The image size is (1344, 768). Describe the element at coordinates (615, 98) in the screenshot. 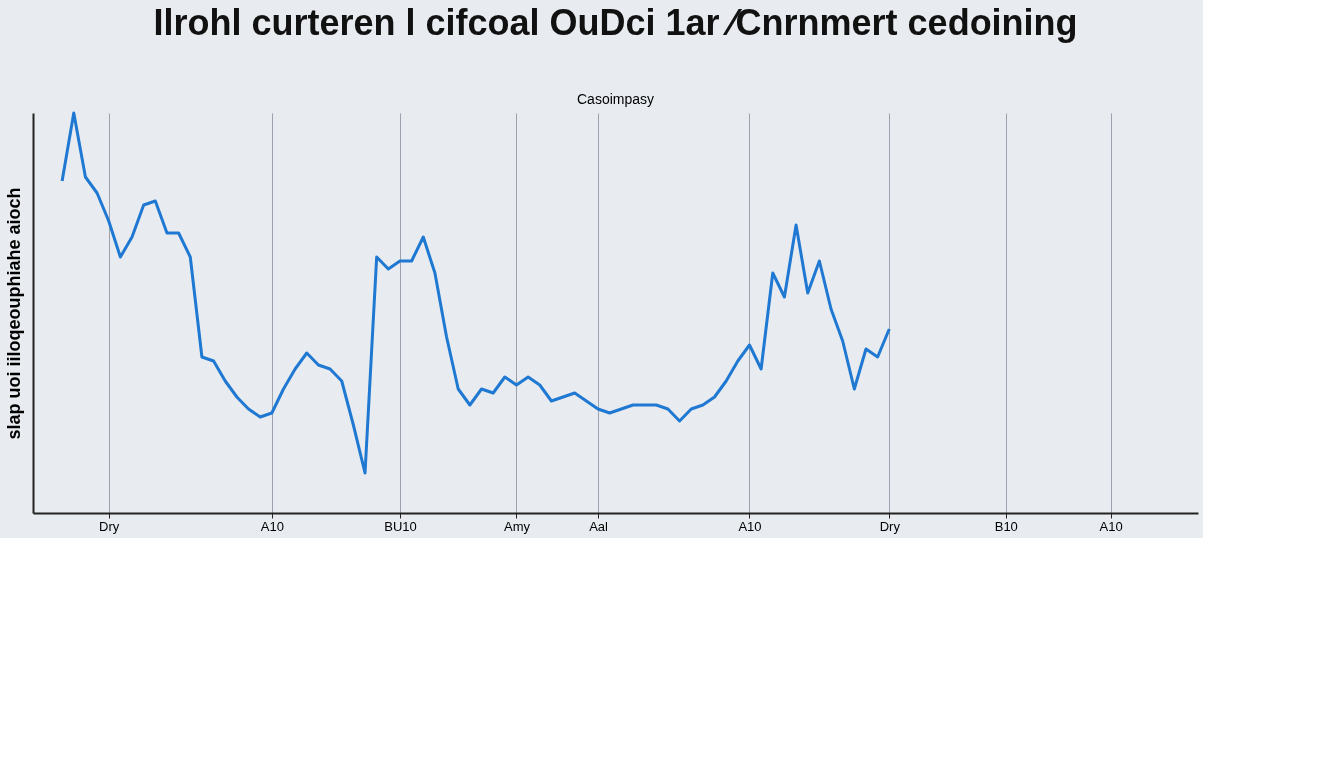

I see `chart-subtitle: Casoimpasy` at that location.